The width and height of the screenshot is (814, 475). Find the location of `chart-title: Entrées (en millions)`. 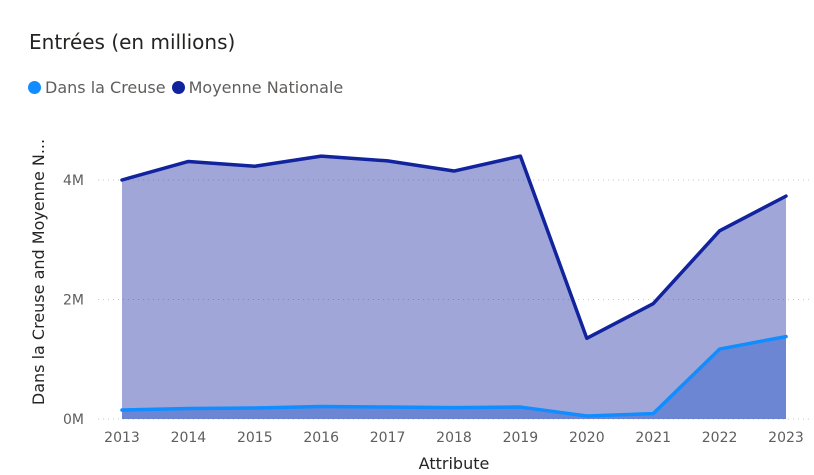

chart-title: Entrées (en millions) is located at coordinates (132, 42).